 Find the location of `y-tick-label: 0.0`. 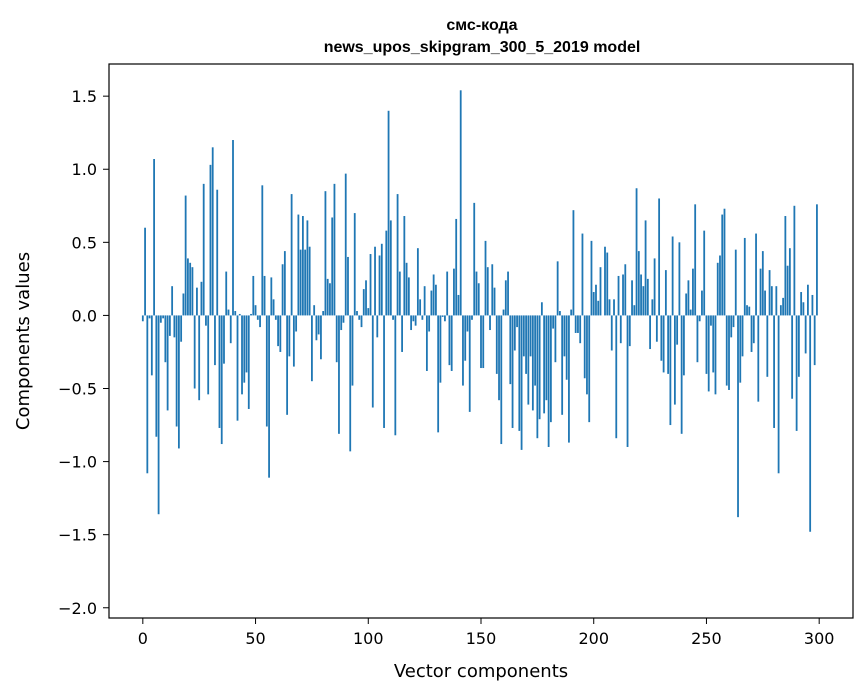

y-tick-label: 0.0 is located at coordinates (84, 315).